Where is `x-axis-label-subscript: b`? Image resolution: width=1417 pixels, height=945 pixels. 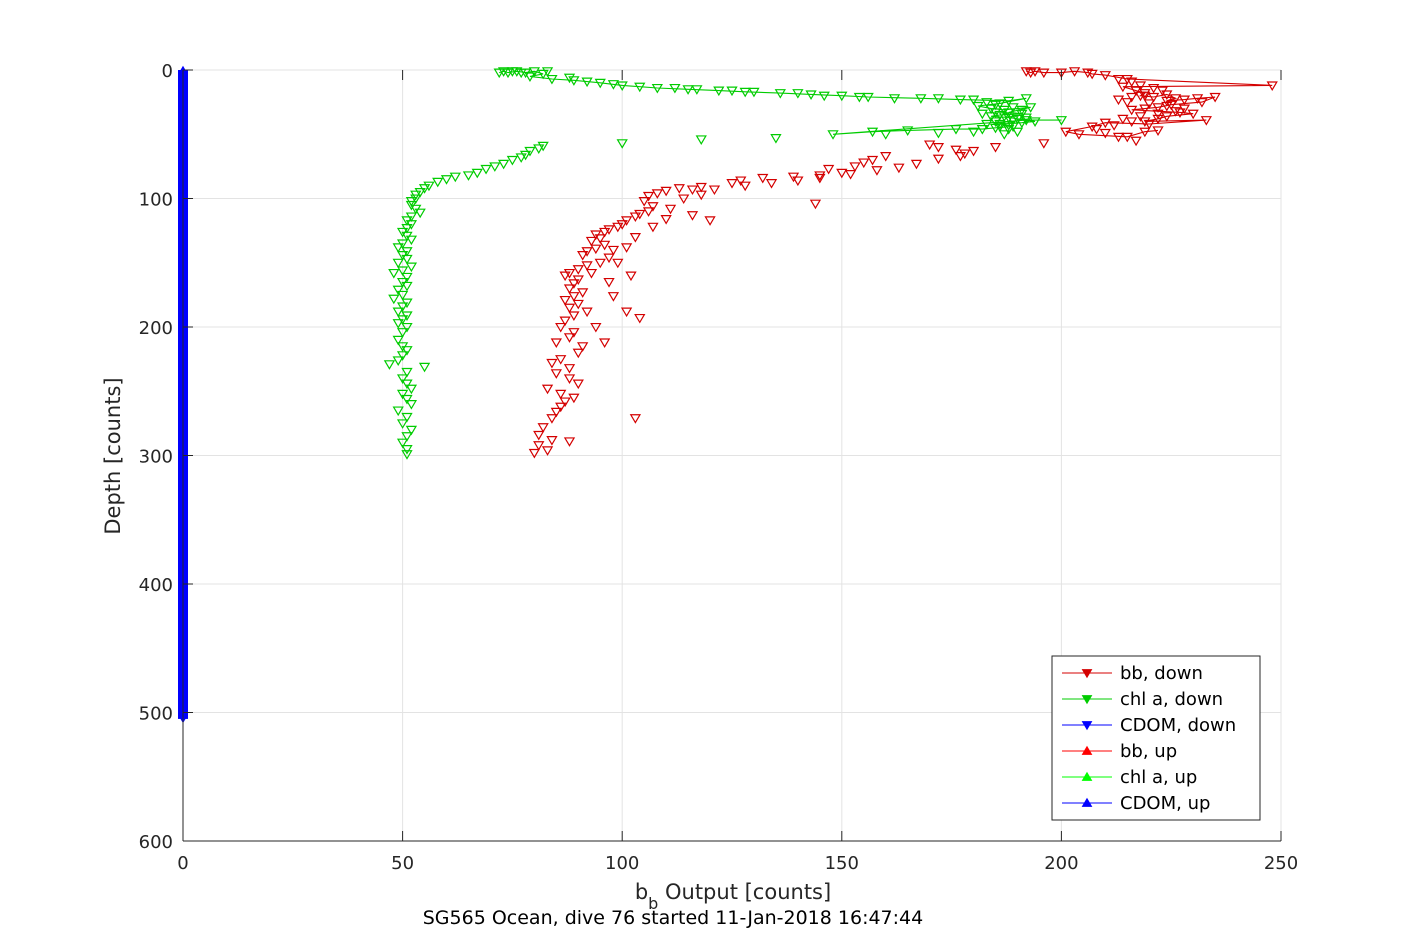
x-axis-label-subscript: b is located at coordinates (653, 903).